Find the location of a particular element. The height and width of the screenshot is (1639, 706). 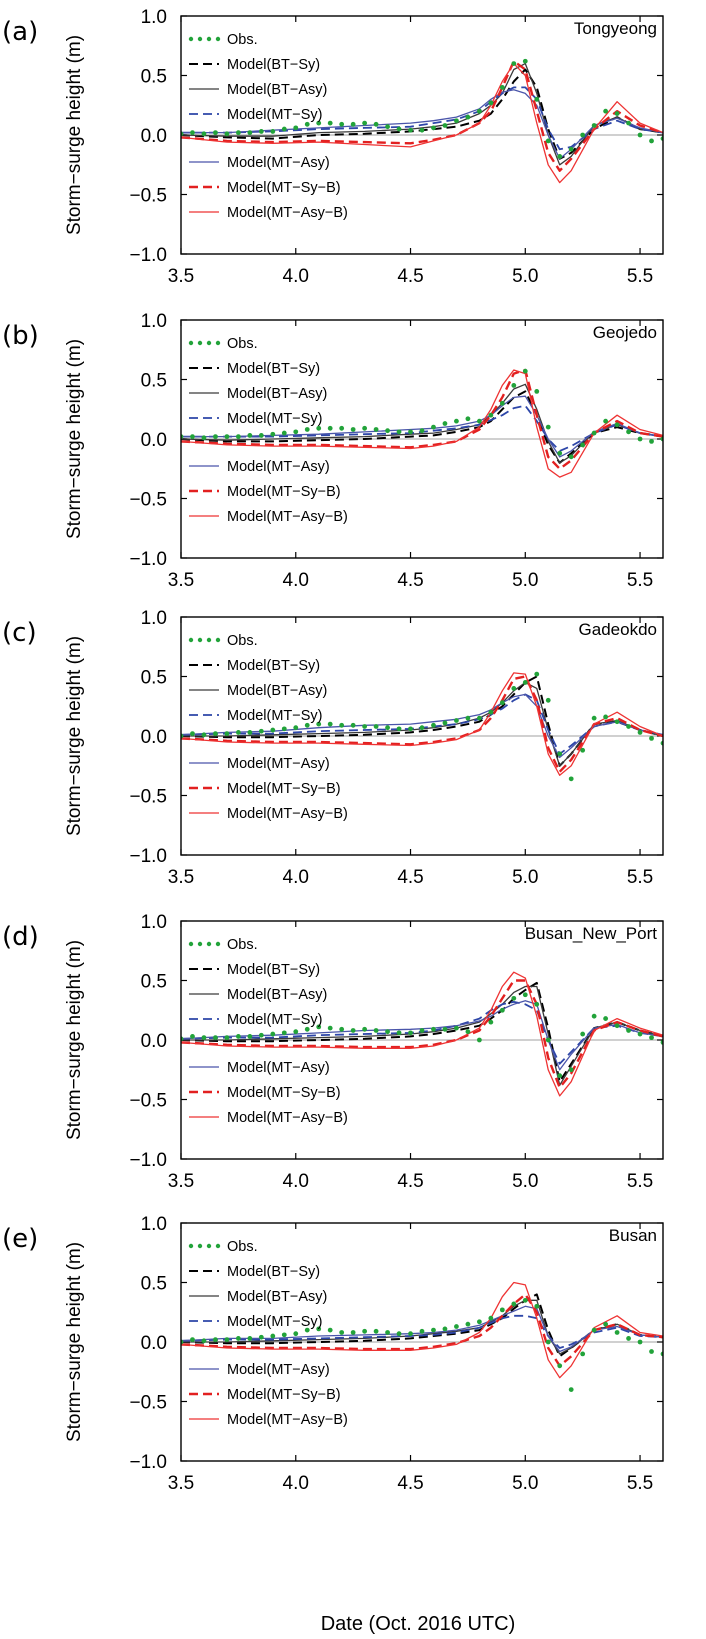

legend-label: Model(BT−Sy) is located at coordinates (273, 666).